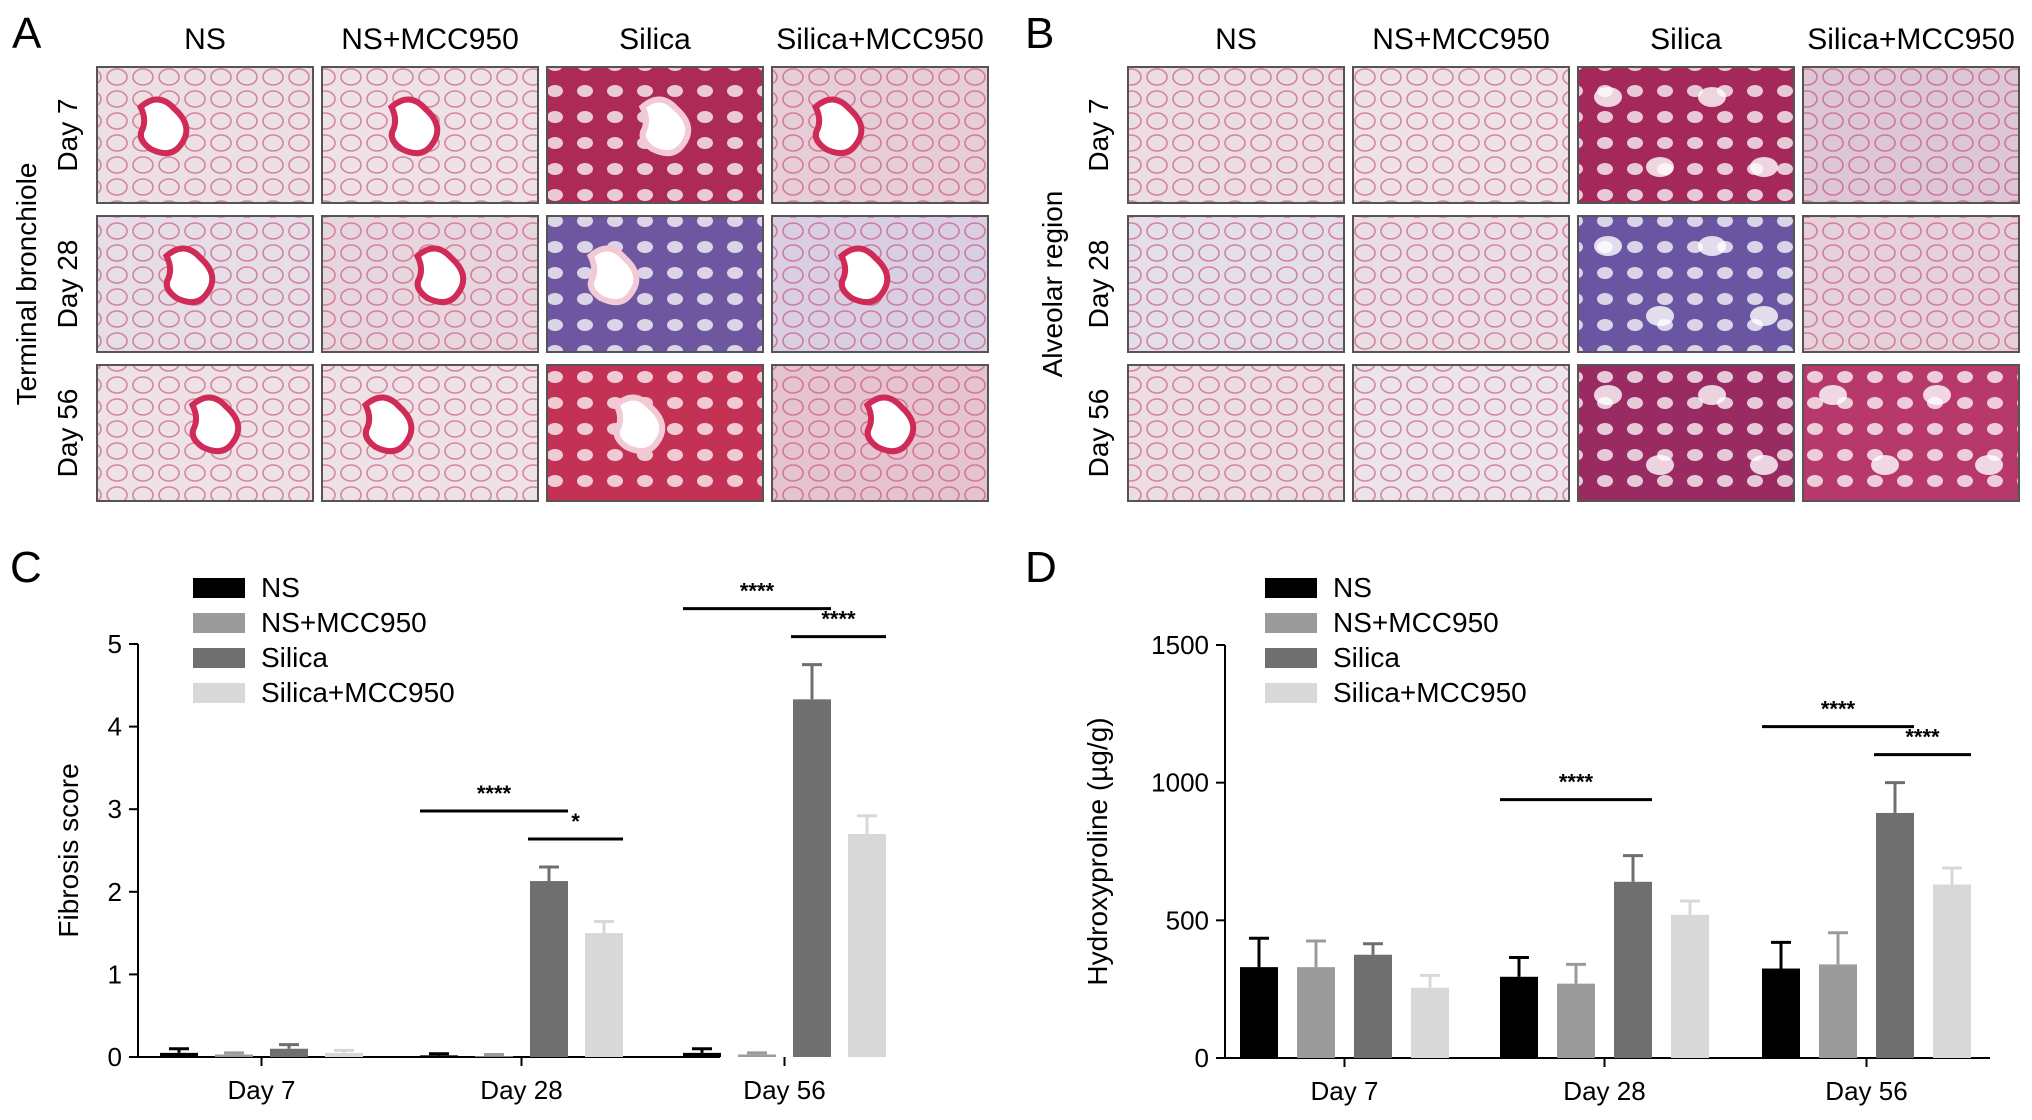  I want to click on legend-item-ns: NS, so click(246, 587).